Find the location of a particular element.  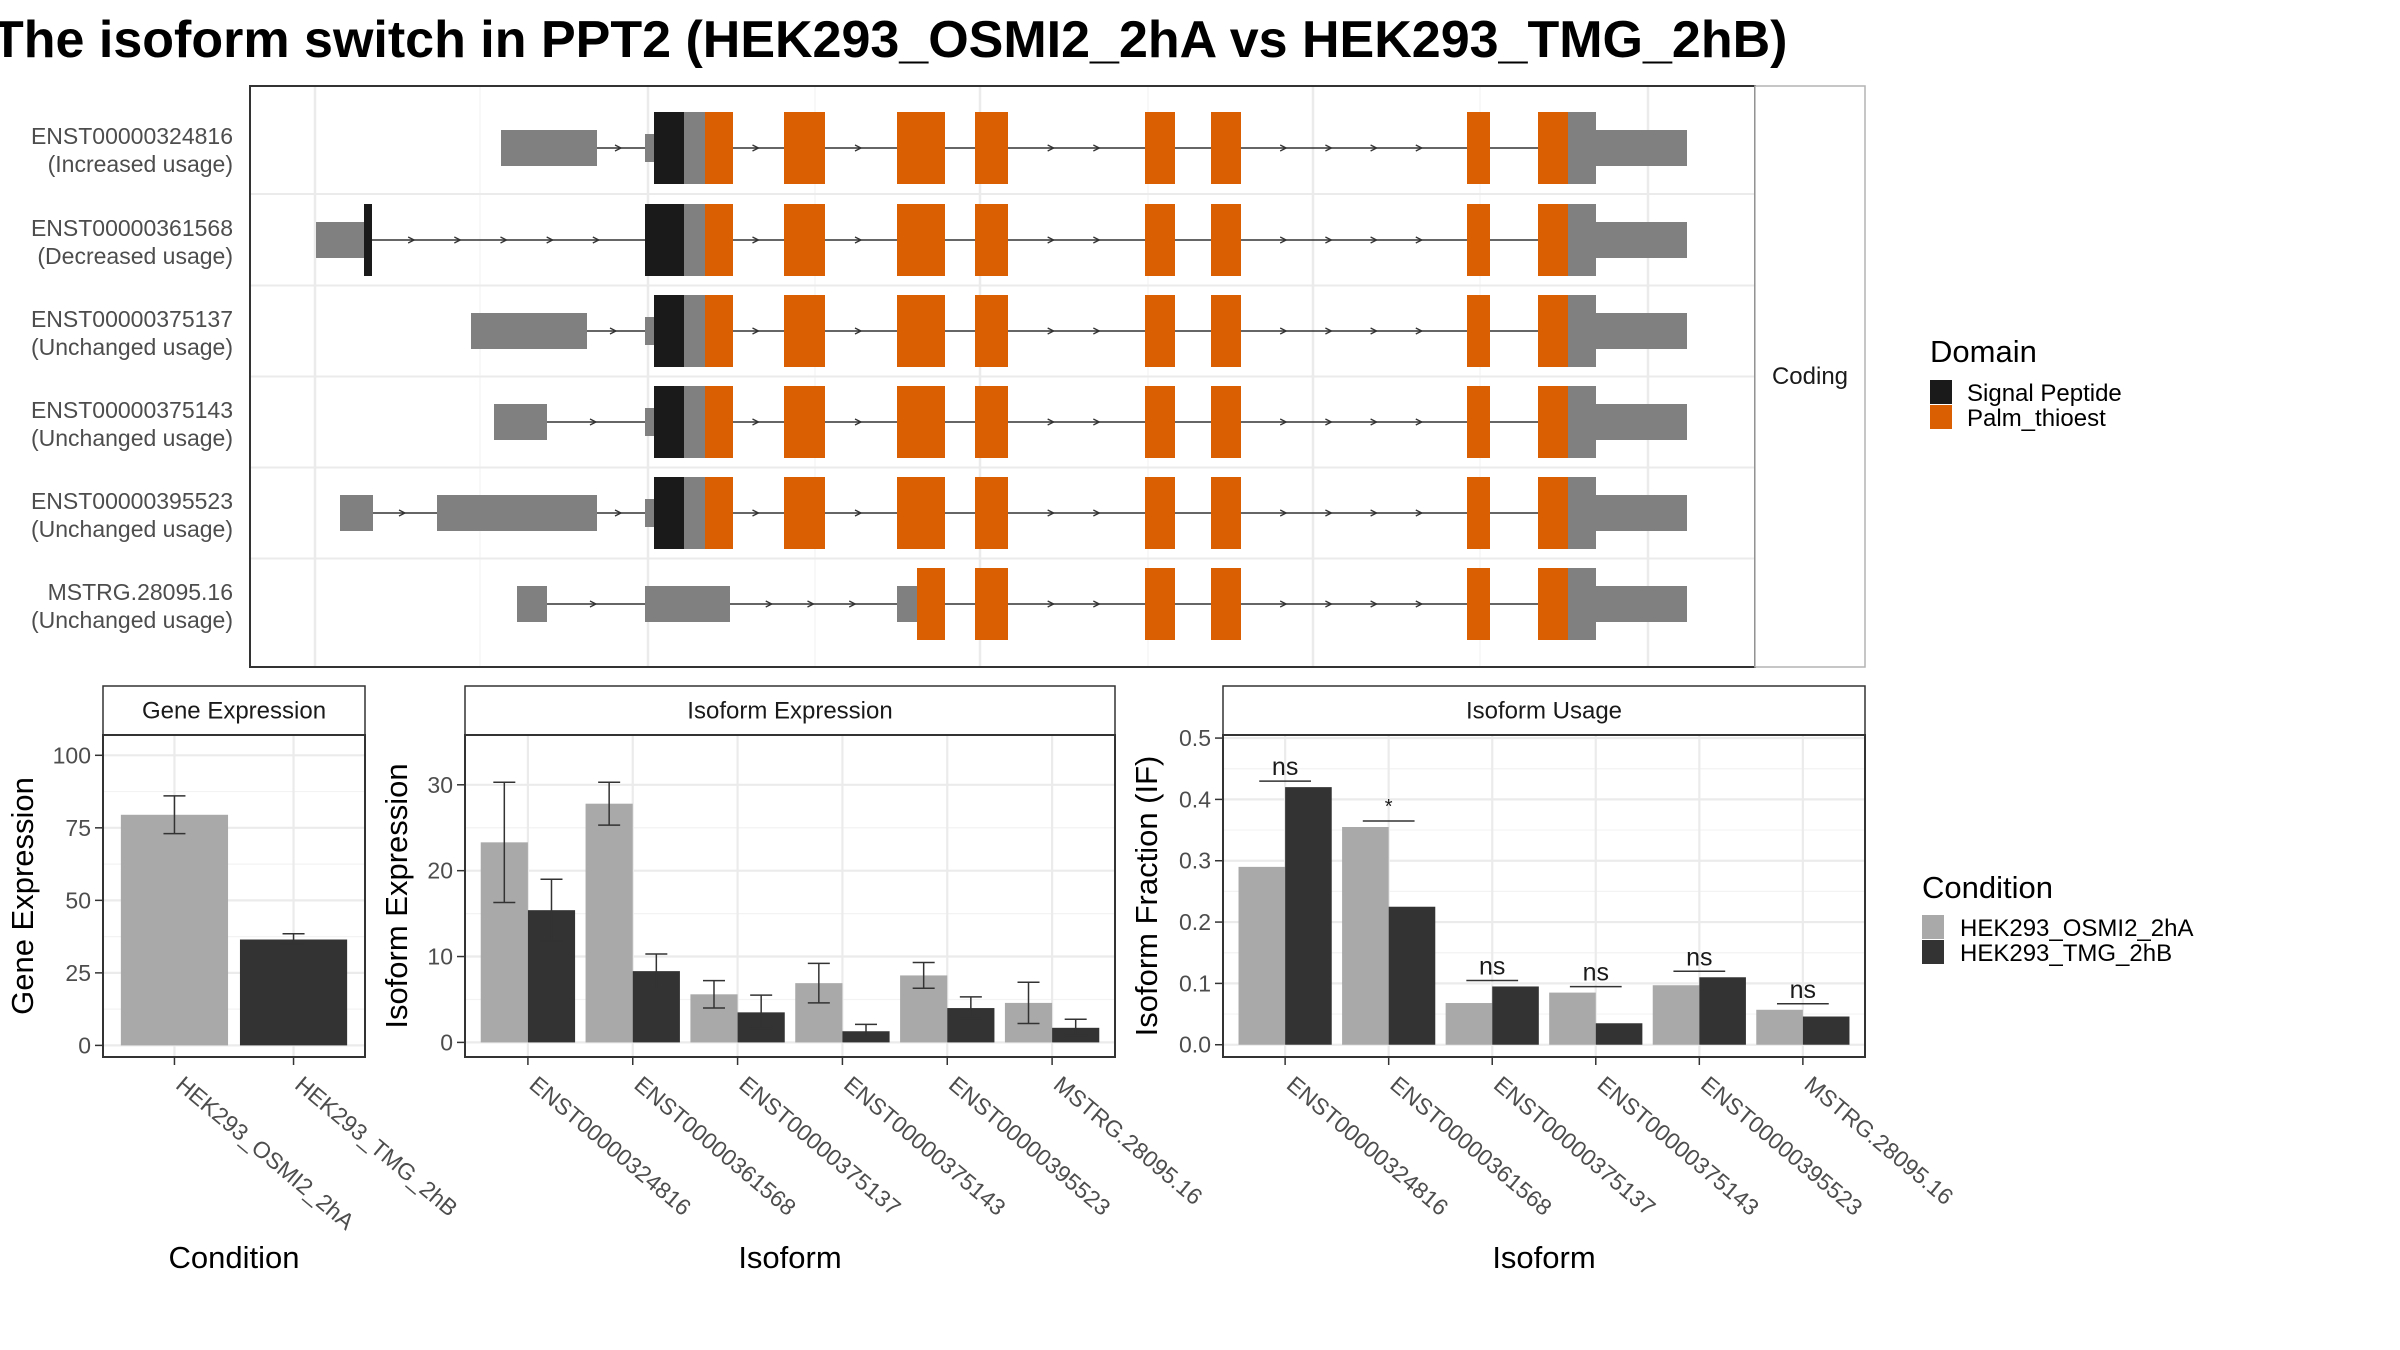

panel-strip-label: Gene Expression is located at coordinates (234, 711).